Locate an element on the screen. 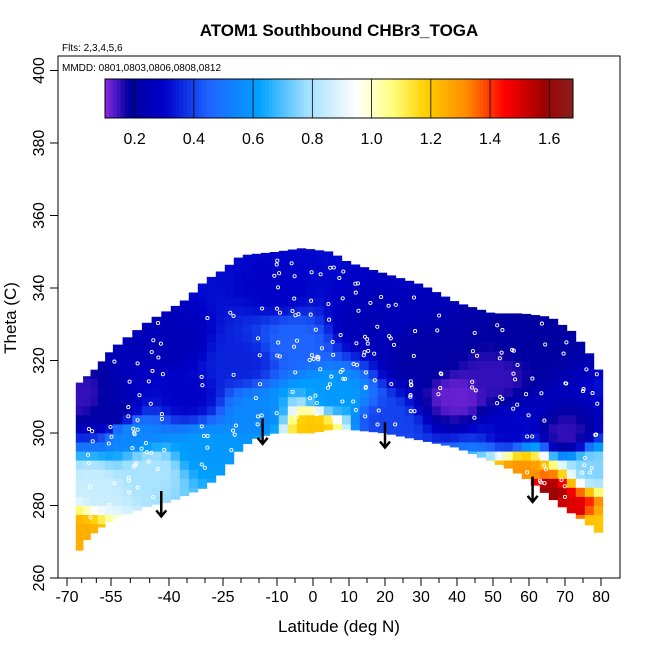 The width and height of the screenshot is (650, 650). y-tick-label: 300 is located at coordinates (39, 433).